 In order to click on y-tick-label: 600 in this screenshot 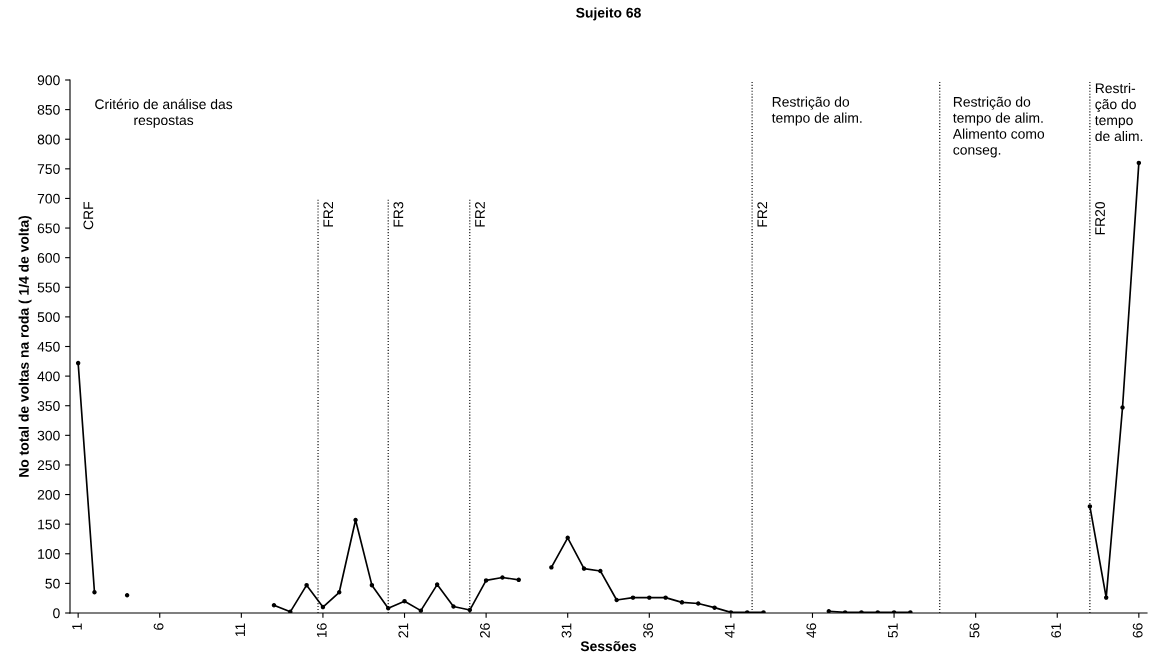, I will do `click(48, 258)`.